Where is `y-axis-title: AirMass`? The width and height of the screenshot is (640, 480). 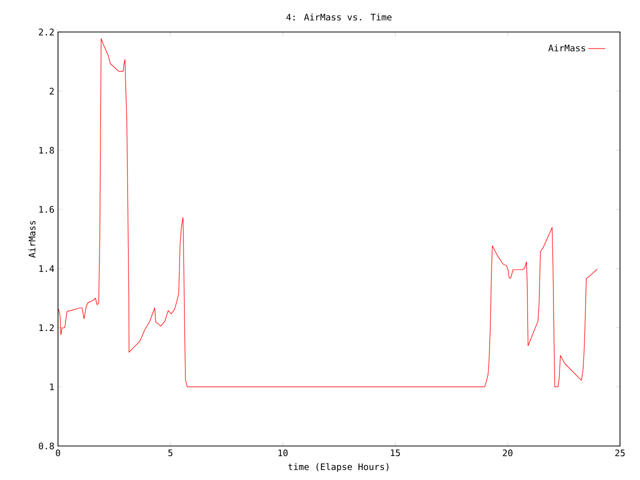 y-axis-title: AirMass is located at coordinates (32, 239).